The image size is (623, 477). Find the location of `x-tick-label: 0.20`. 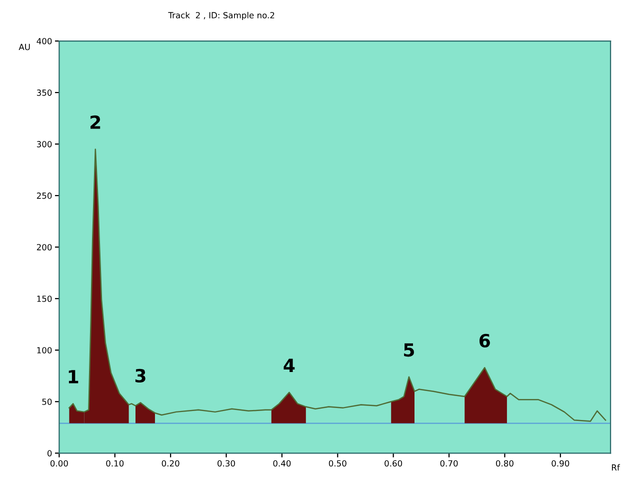

x-tick-label: 0.20 is located at coordinates (171, 463).